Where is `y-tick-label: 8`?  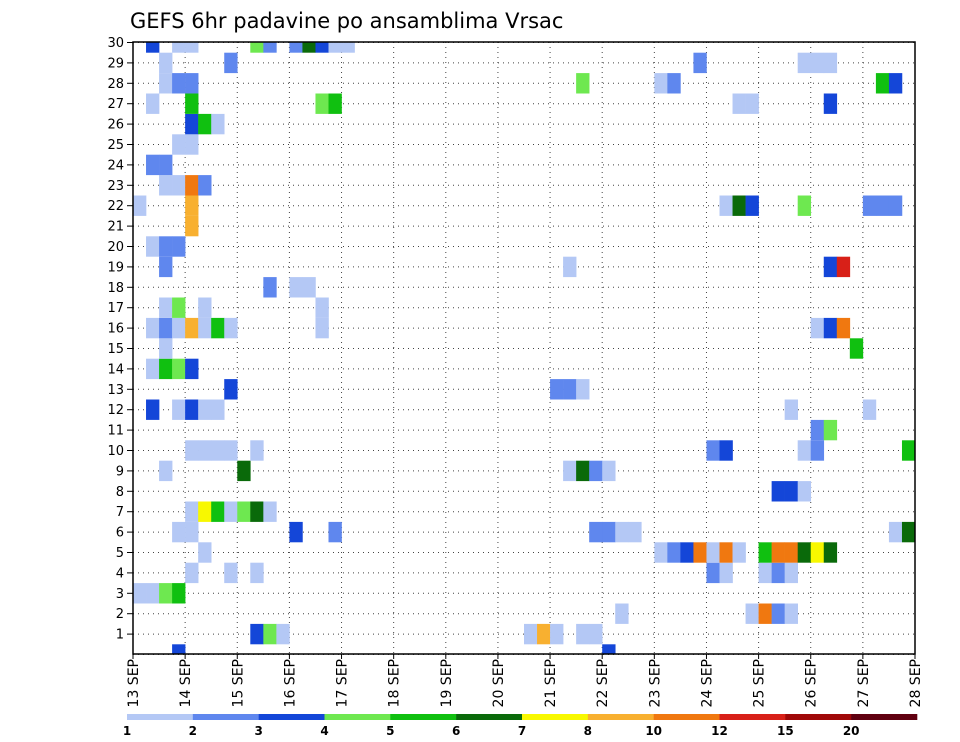 y-tick-label: 8 is located at coordinates (120, 492).